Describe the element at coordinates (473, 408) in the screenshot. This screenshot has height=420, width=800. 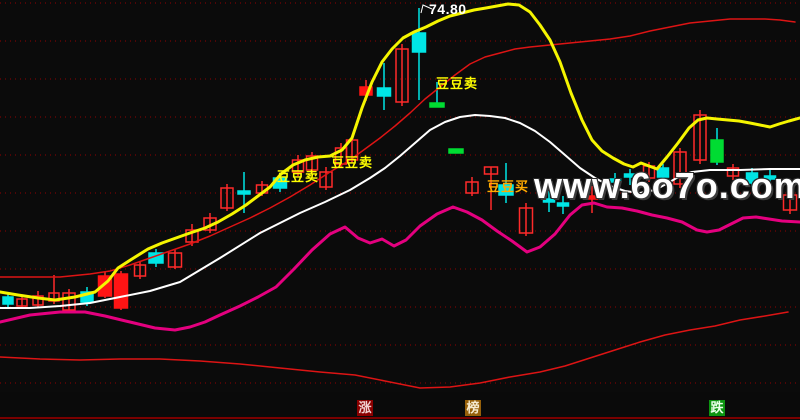
I see `rank-badge: 榜` at that location.